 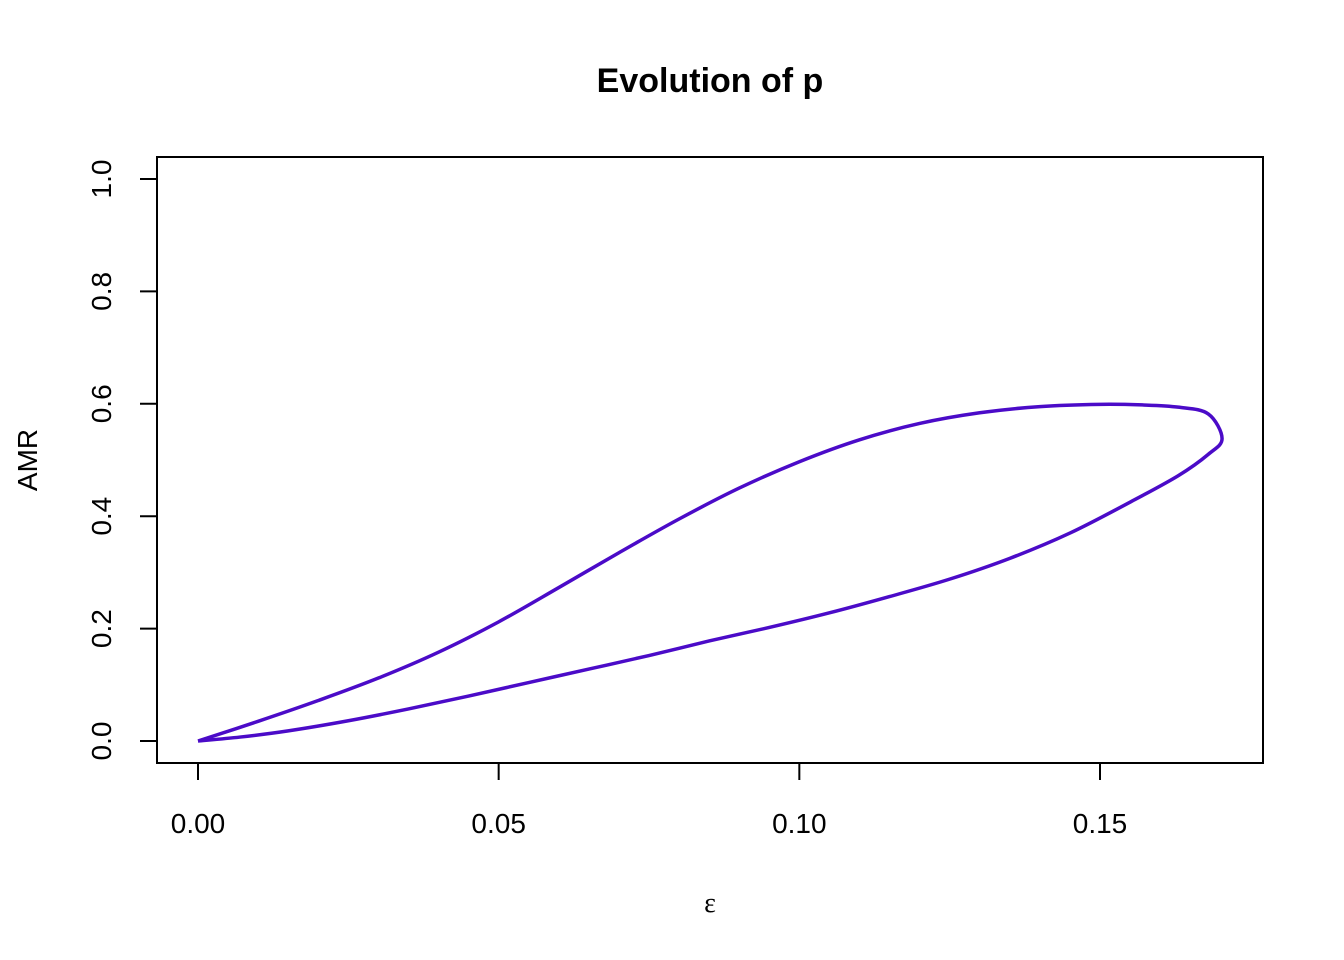 What do you see at coordinates (101, 628) in the screenshot?
I see `y-tick-label: 0.2` at bounding box center [101, 628].